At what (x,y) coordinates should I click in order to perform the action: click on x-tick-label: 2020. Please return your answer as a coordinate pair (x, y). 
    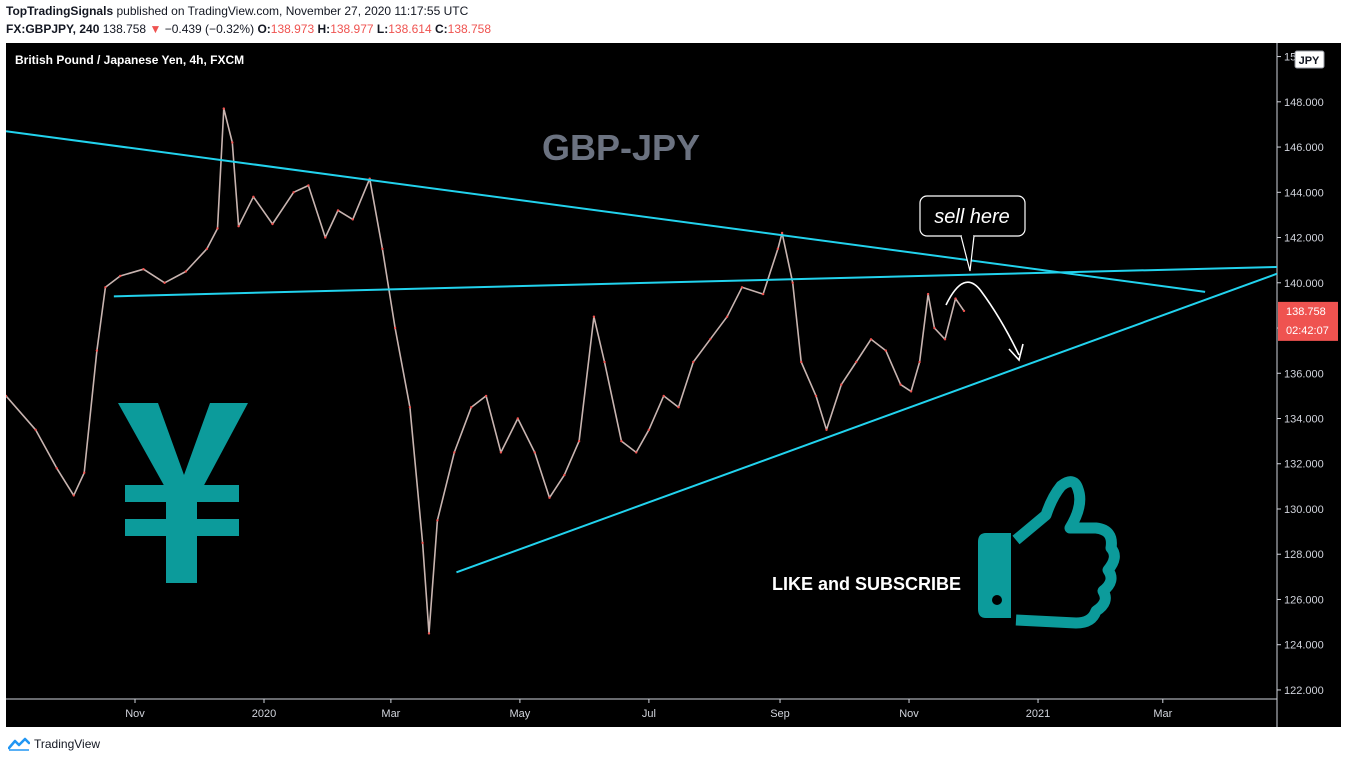
    Looking at the image, I should click on (264, 714).